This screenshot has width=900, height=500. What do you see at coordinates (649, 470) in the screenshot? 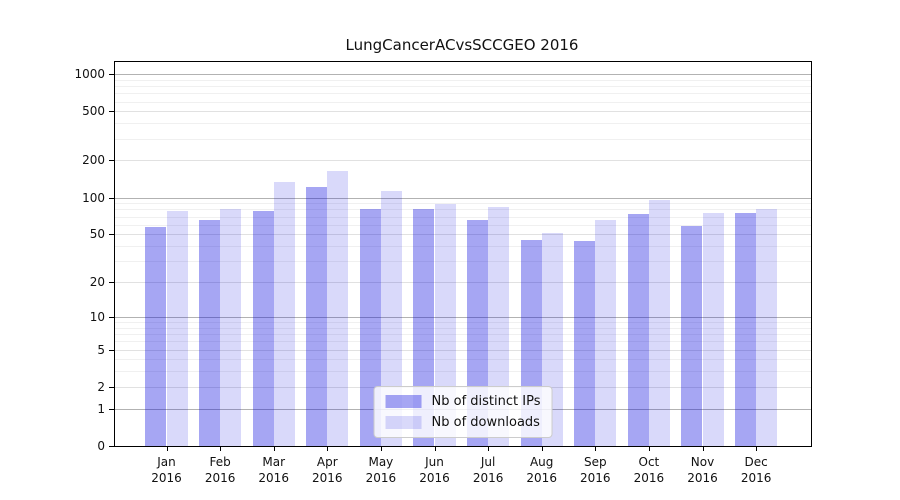
I see `x-tick-label: Oct 2016` at bounding box center [649, 470].